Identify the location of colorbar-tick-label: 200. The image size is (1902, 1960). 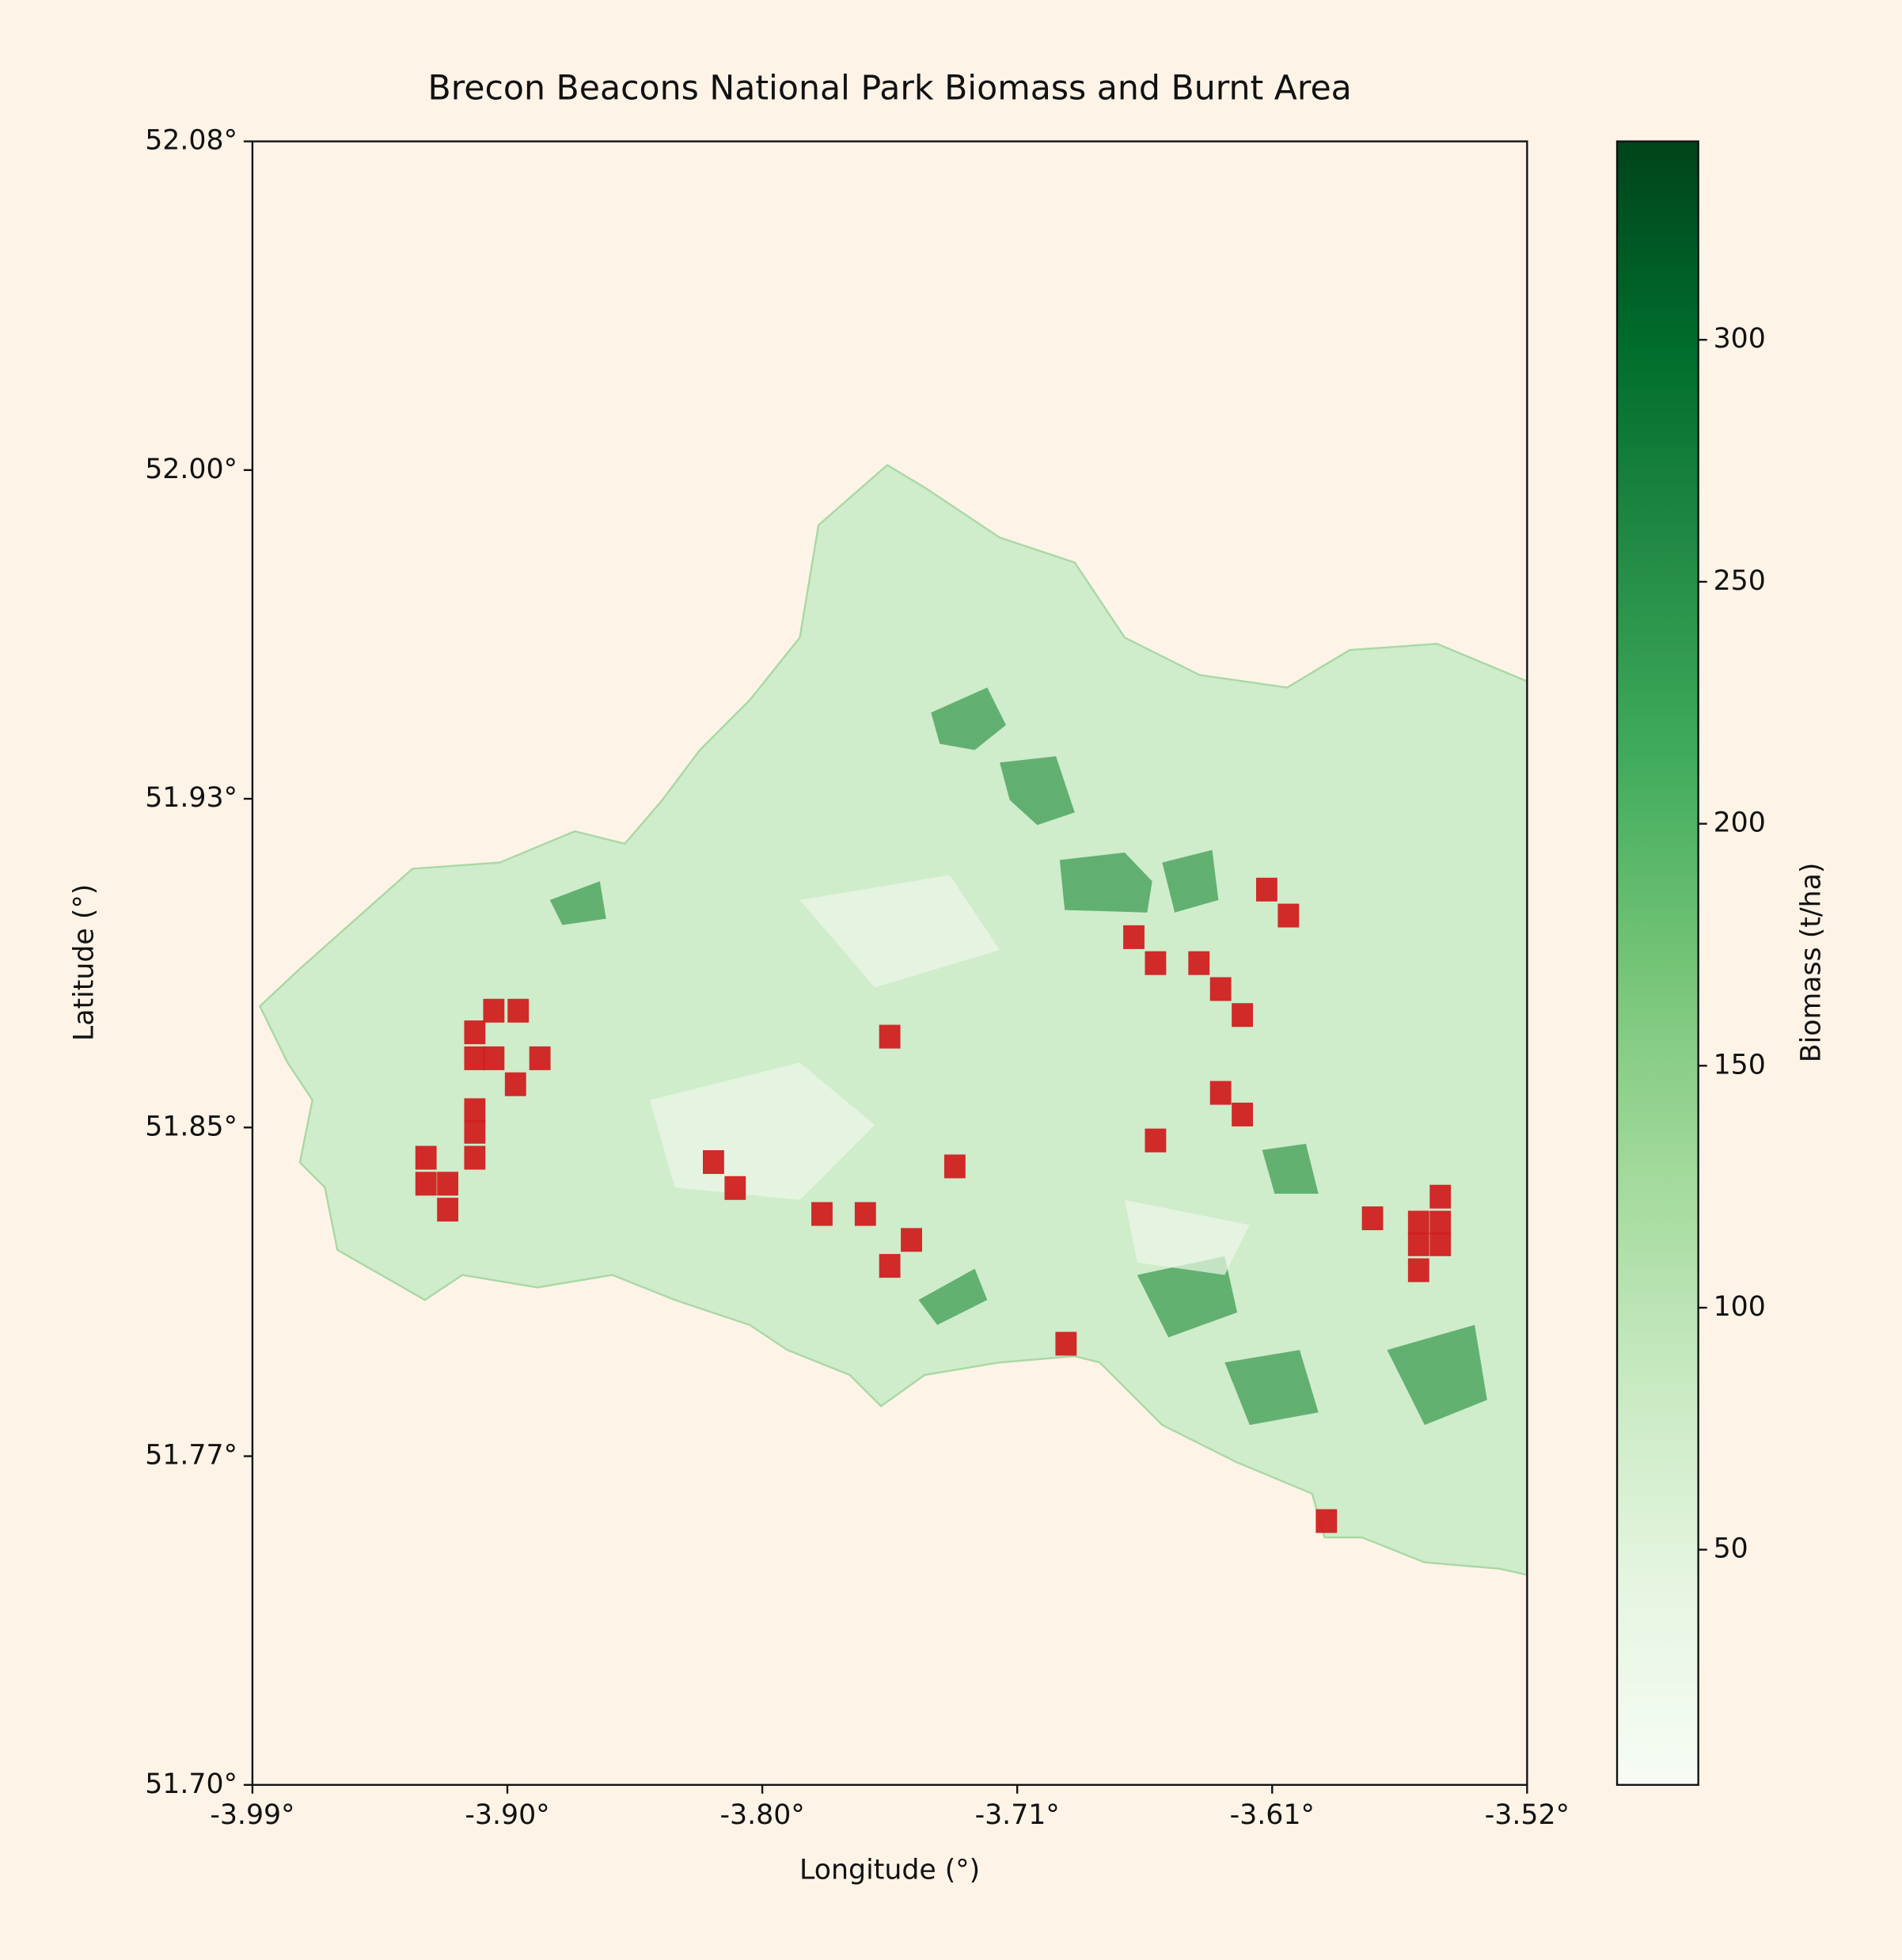
(1740, 823).